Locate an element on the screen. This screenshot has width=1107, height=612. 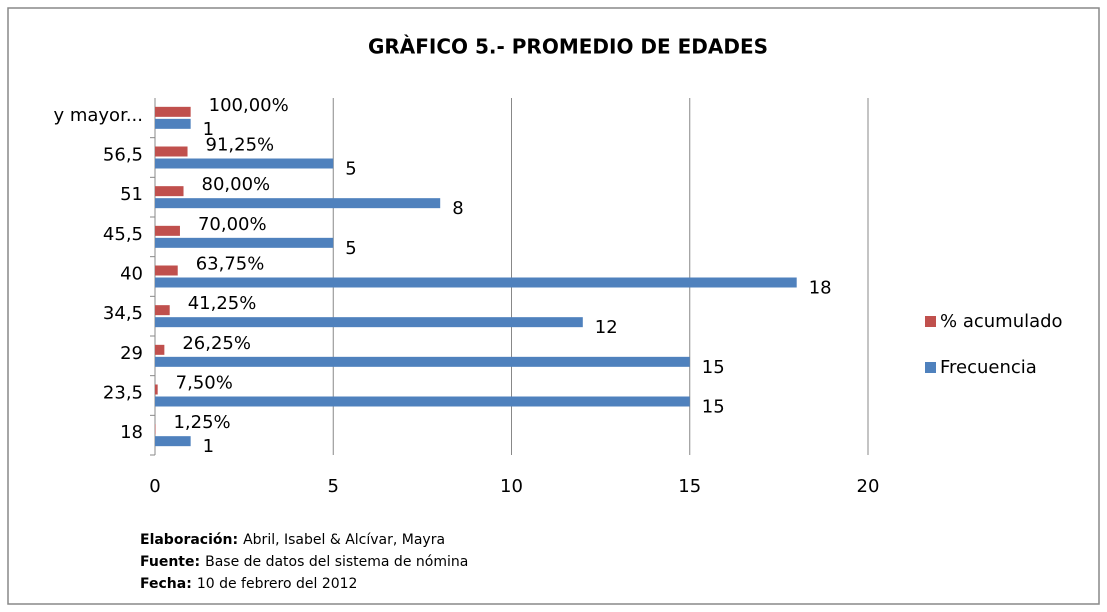
y-tick-label: 18 is located at coordinates (131, 432).